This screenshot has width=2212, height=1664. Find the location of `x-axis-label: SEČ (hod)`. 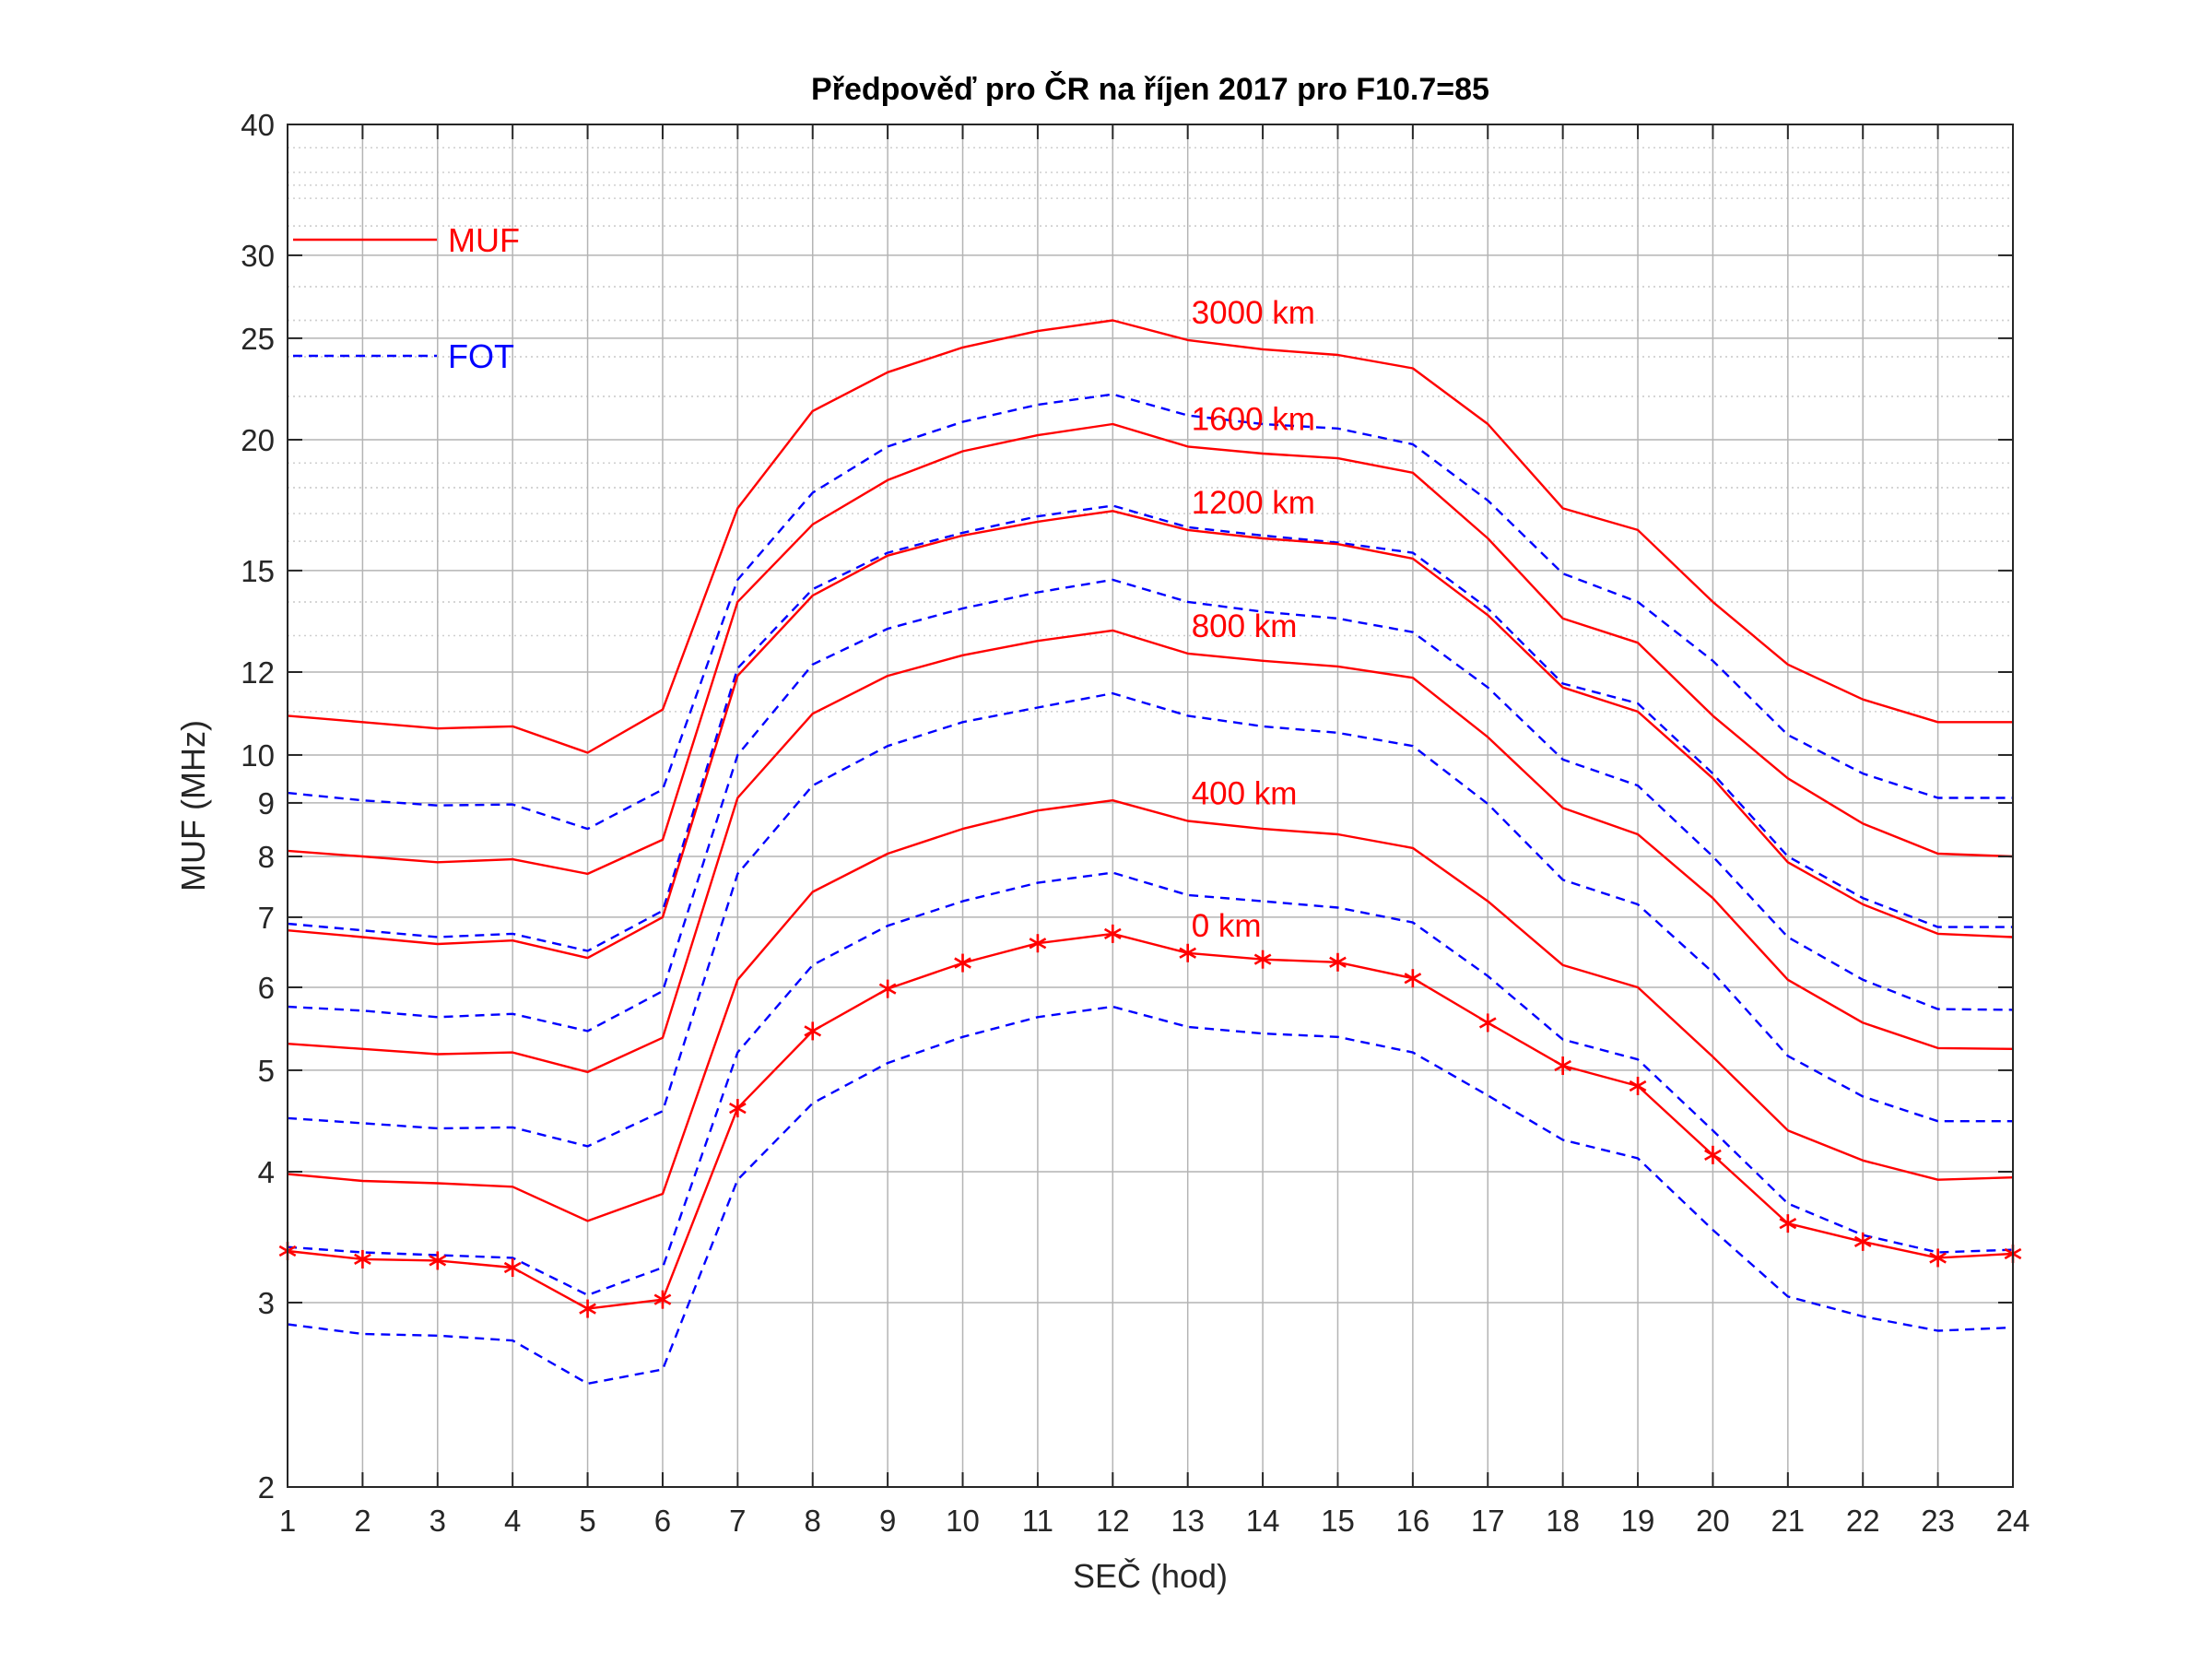

x-axis-label: SEČ (hod) is located at coordinates (1150, 1576).